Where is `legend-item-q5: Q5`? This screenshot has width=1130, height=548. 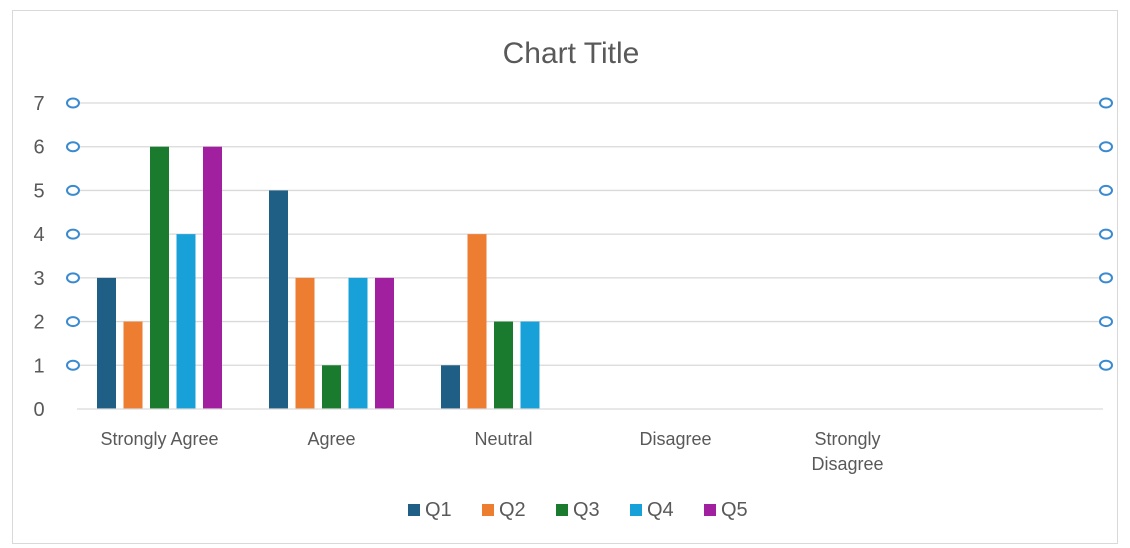 legend-item-q5: Q5 is located at coordinates (726, 510).